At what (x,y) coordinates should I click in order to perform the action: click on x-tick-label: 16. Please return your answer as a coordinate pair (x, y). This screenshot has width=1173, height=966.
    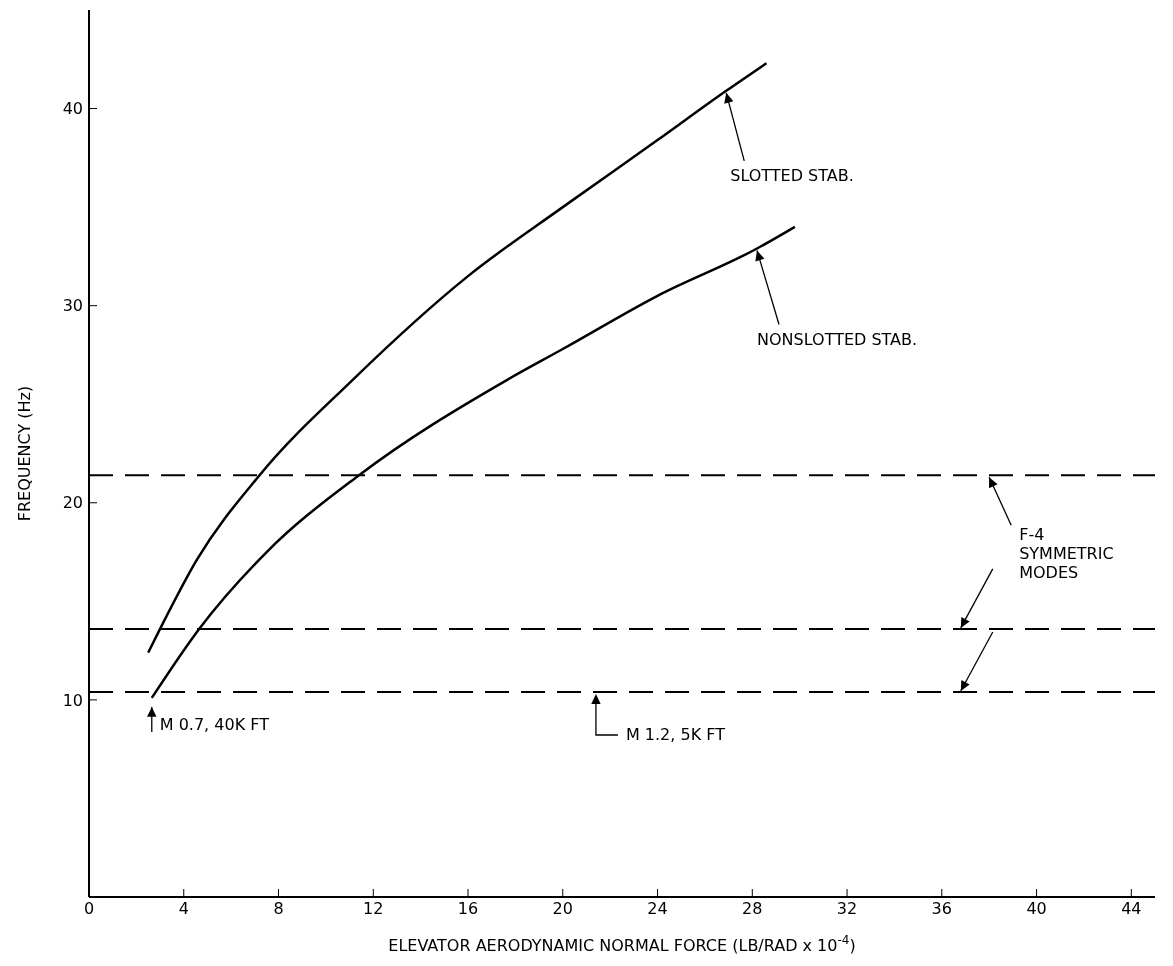
    Looking at the image, I should click on (468, 909).